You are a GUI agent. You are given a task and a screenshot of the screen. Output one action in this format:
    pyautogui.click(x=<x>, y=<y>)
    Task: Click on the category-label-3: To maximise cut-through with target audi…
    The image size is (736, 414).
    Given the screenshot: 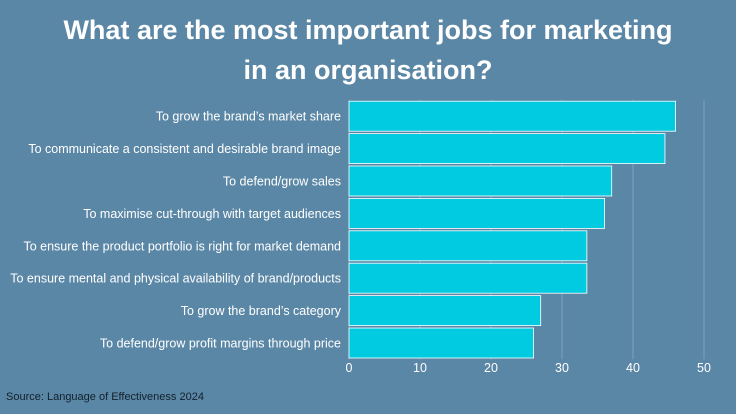 What is the action you would take?
    pyautogui.click(x=212, y=214)
    